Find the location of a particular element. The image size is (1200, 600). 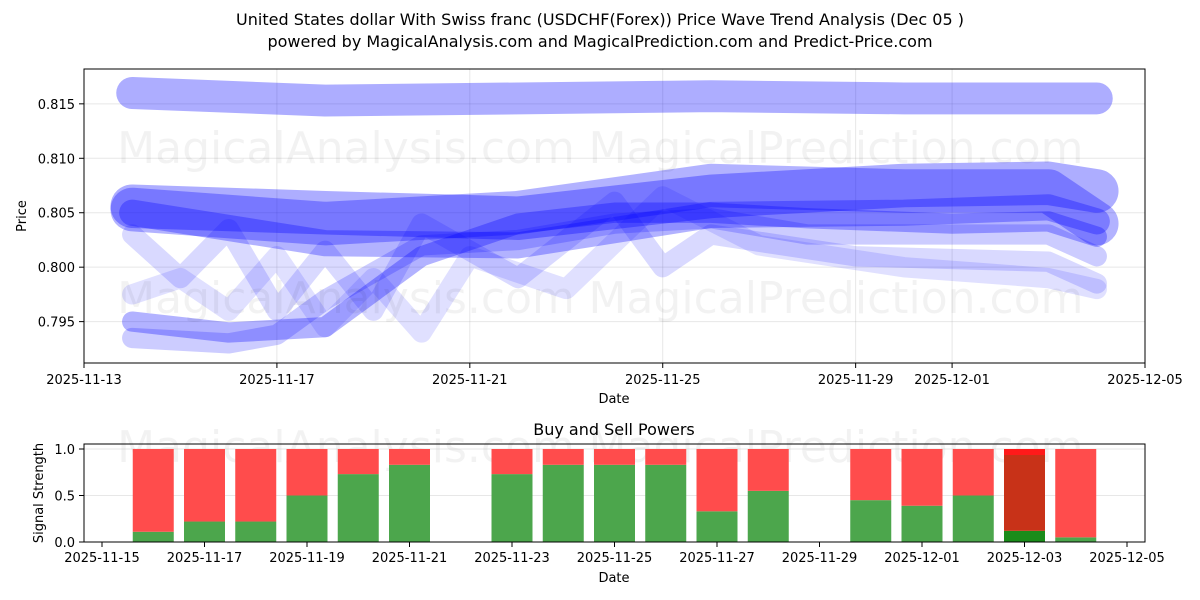

y-tick-label: 0.810 is located at coordinates (56, 159).